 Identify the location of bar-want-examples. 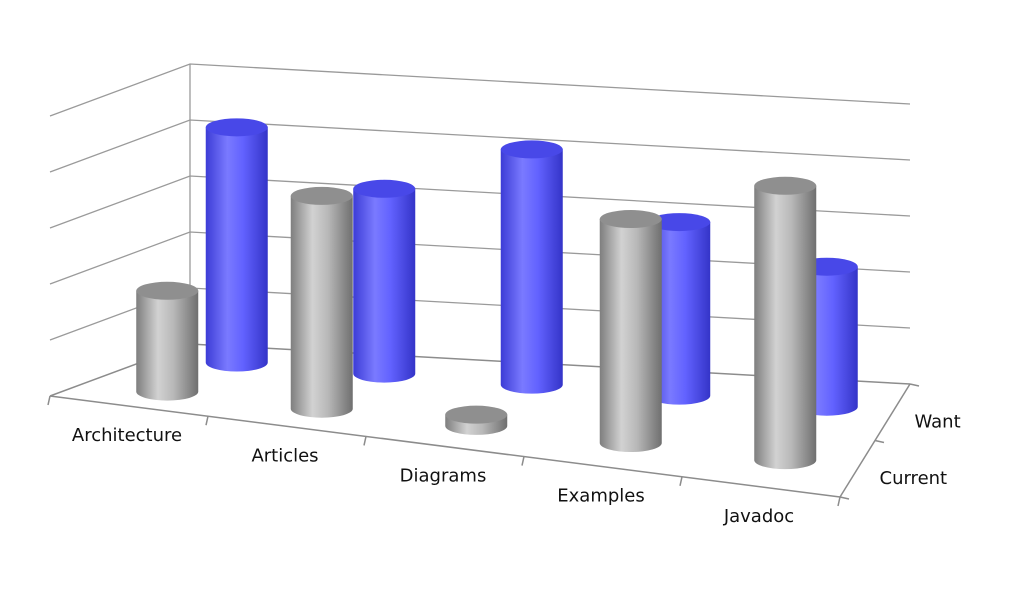
(679, 309).